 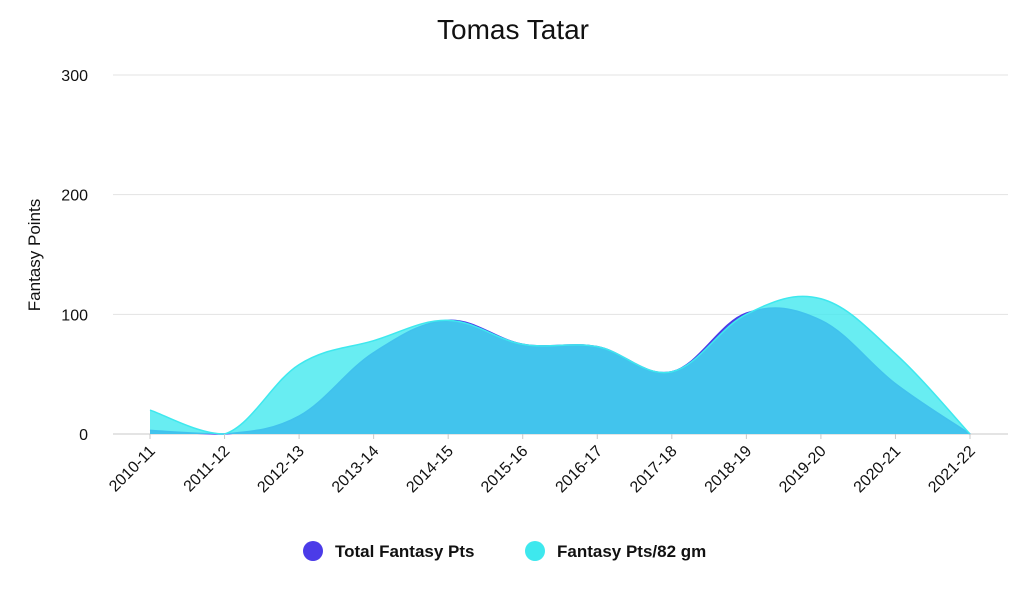 What do you see at coordinates (580, 470) in the screenshot?
I see `x-tick-label: 2016-17` at bounding box center [580, 470].